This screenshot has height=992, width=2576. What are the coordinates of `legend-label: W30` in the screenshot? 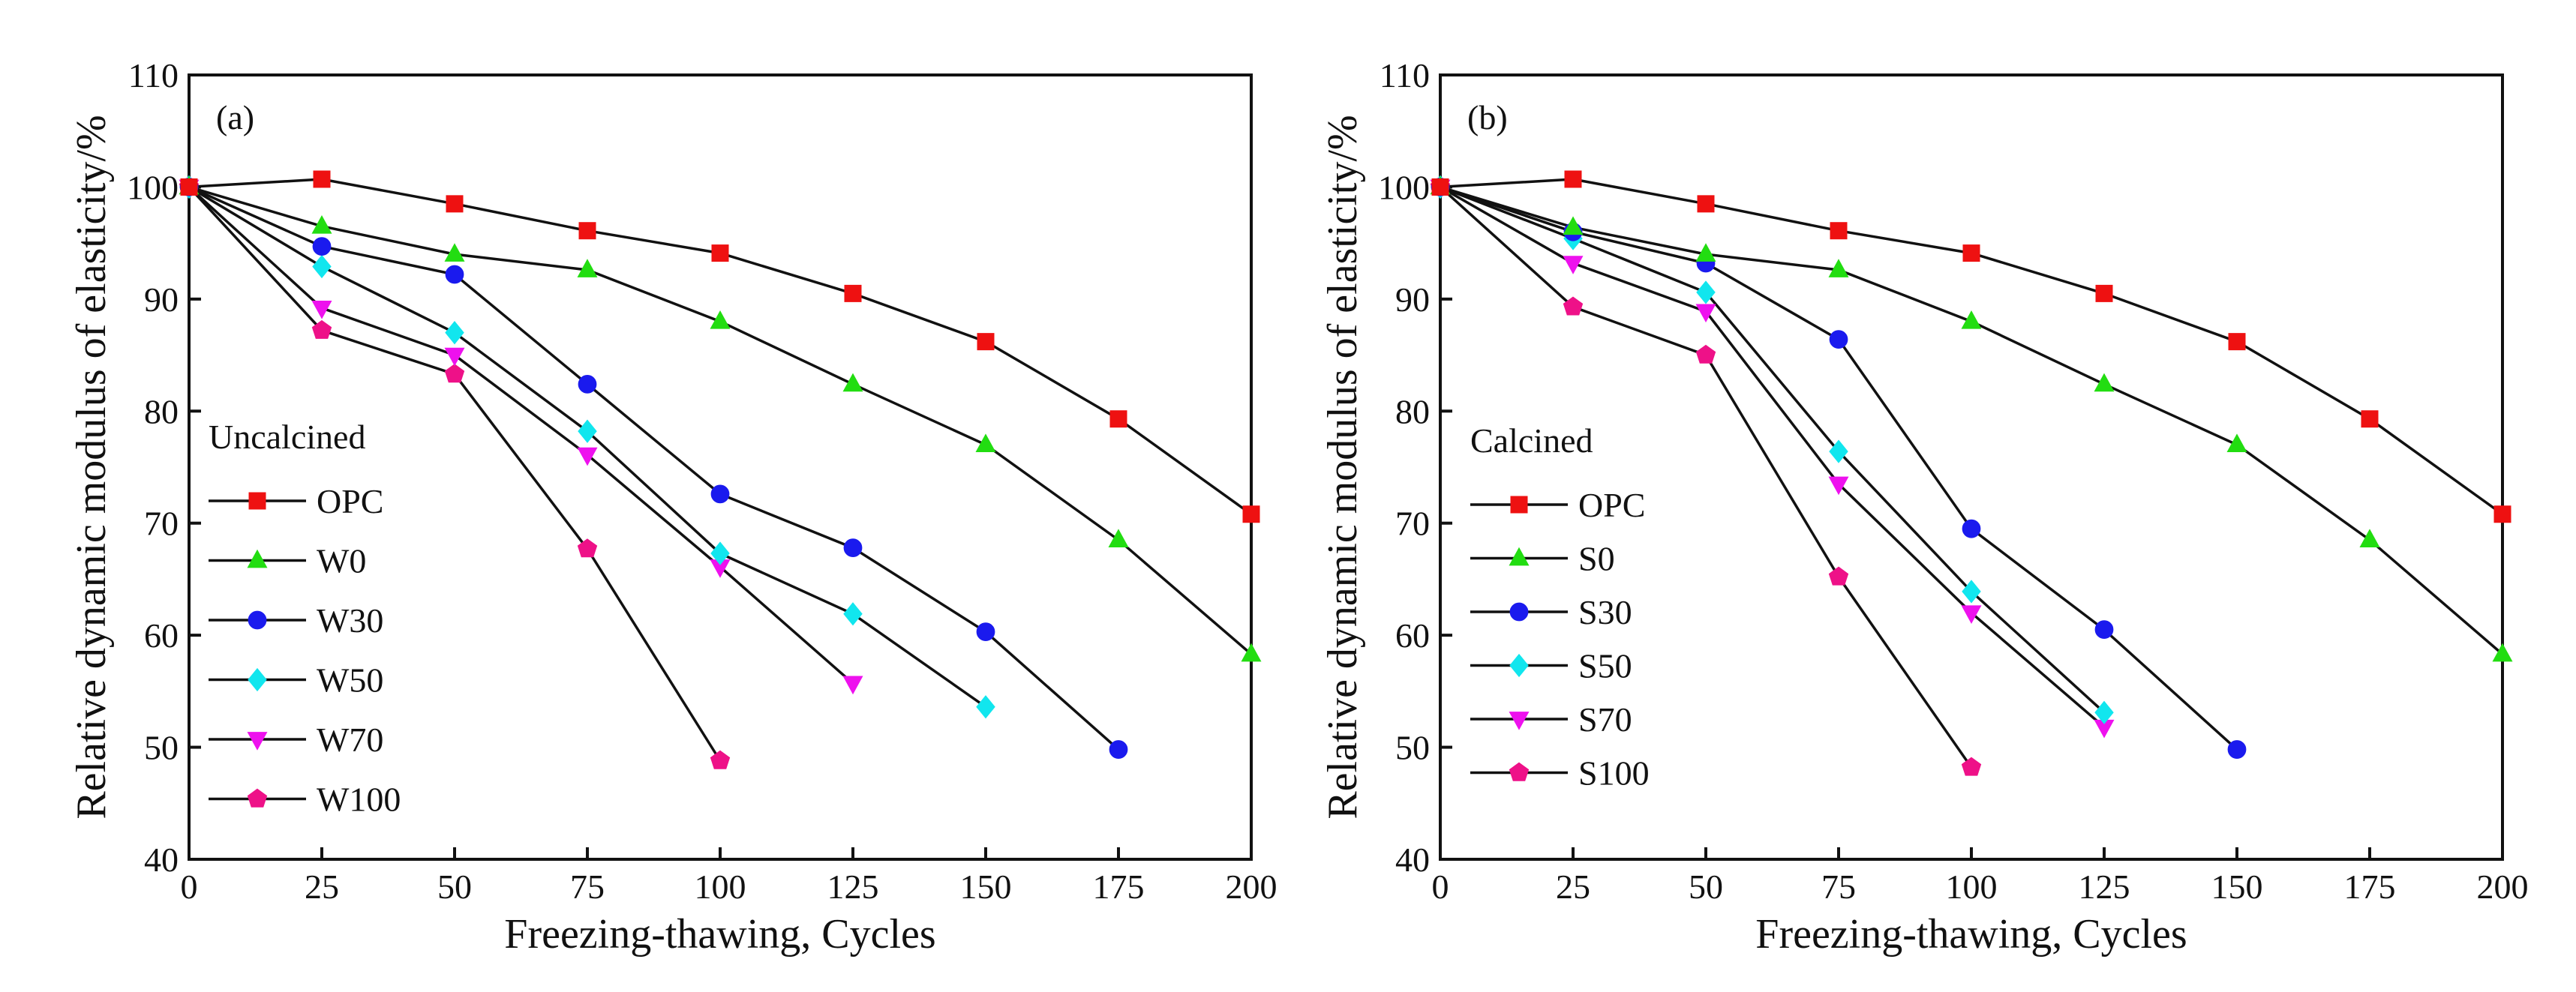 It's located at (350, 620).